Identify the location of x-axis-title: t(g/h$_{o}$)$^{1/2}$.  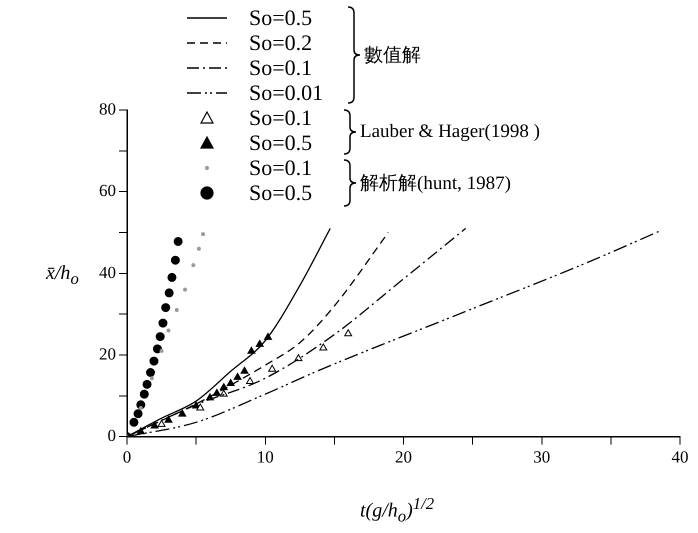
(397, 510).